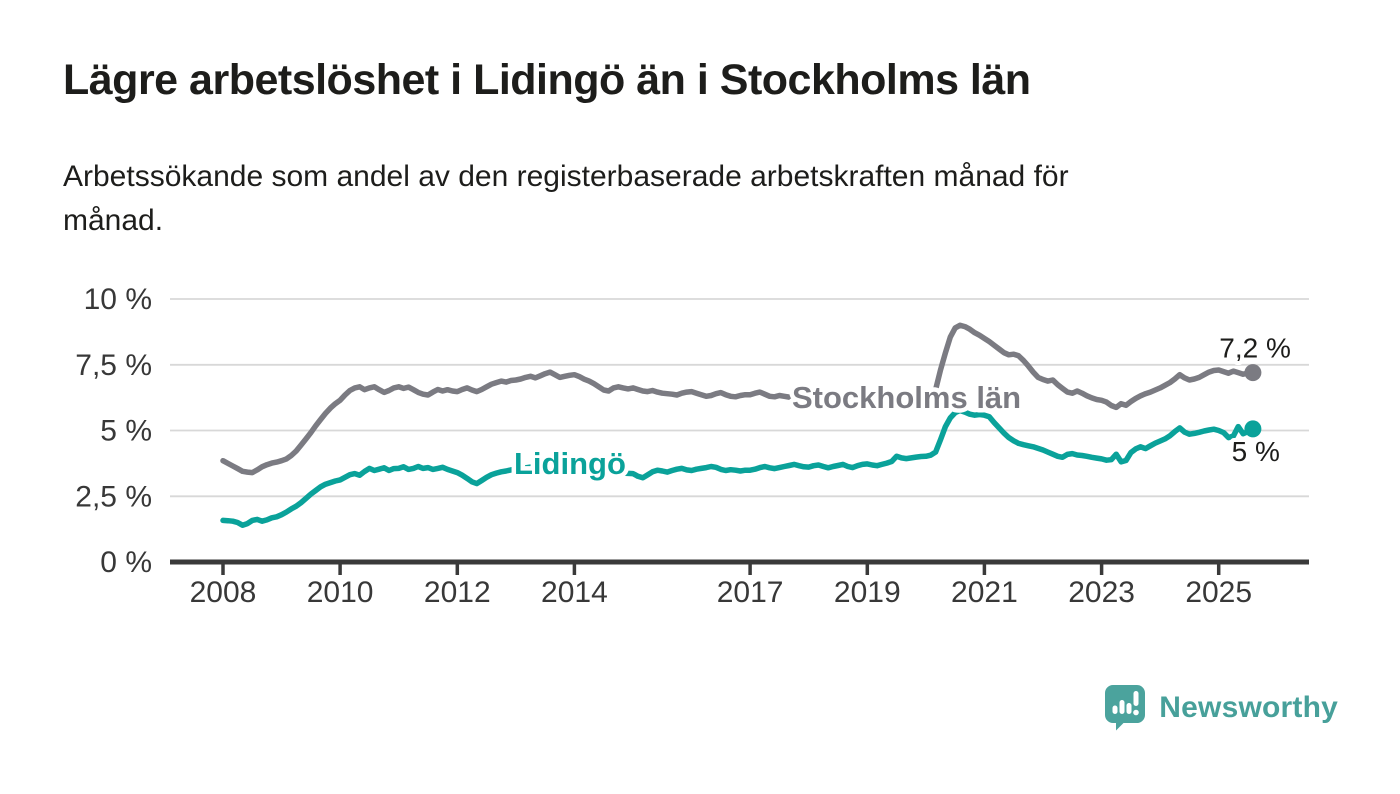  Describe the element at coordinates (984, 592) in the screenshot. I see `x-tick-label: 2021` at that location.